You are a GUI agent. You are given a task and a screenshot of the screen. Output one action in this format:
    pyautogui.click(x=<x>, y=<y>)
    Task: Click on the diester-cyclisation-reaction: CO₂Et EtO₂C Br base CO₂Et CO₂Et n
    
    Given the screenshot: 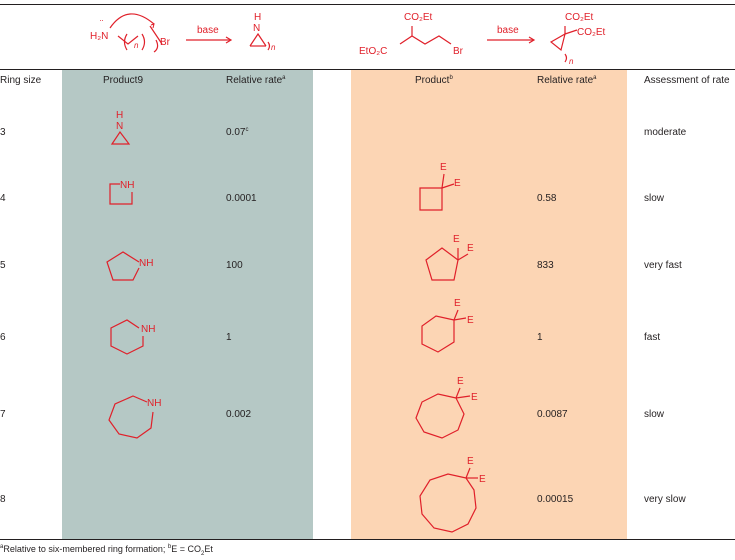 What is the action you would take?
    pyautogui.click(x=482, y=39)
    